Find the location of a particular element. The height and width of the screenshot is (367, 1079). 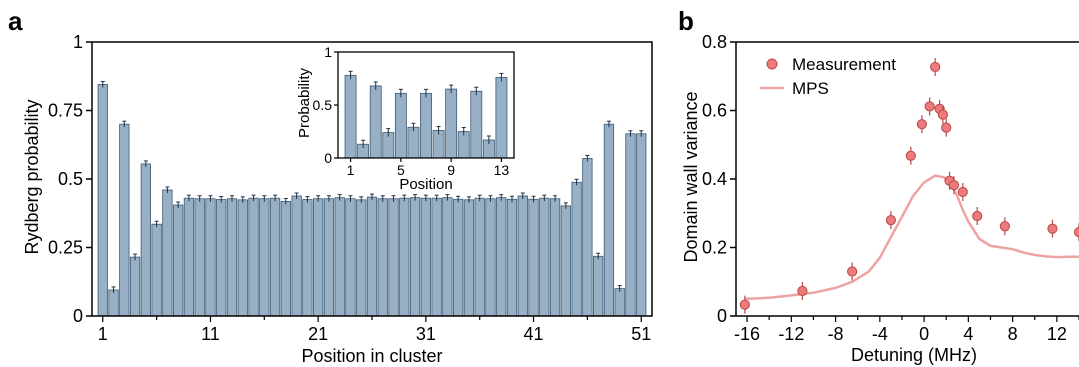

inset-ytick-label: 1 is located at coordinates (328, 52).